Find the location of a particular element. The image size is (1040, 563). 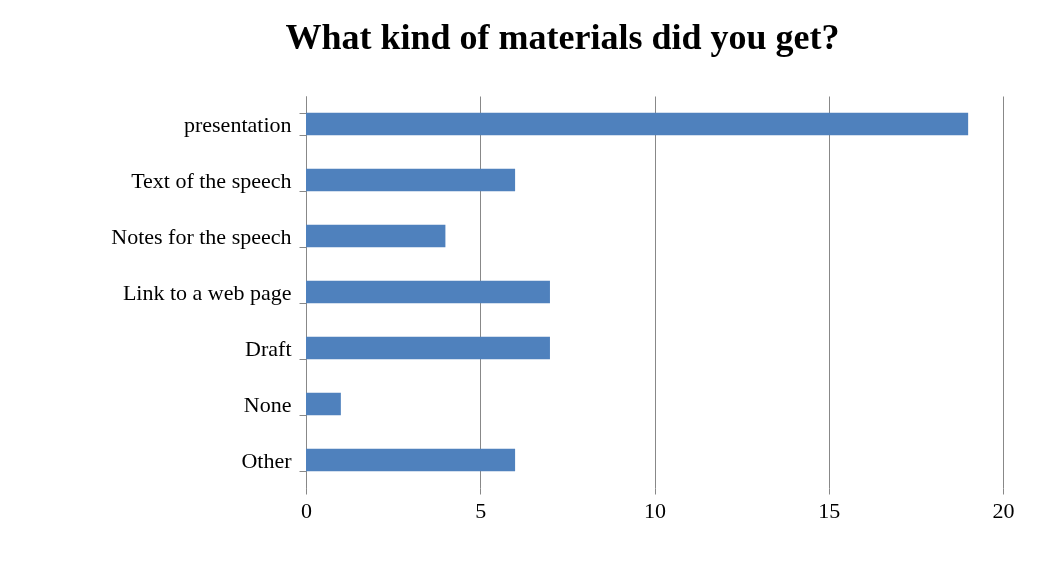

y-tick-label: Draft is located at coordinates (268, 348).